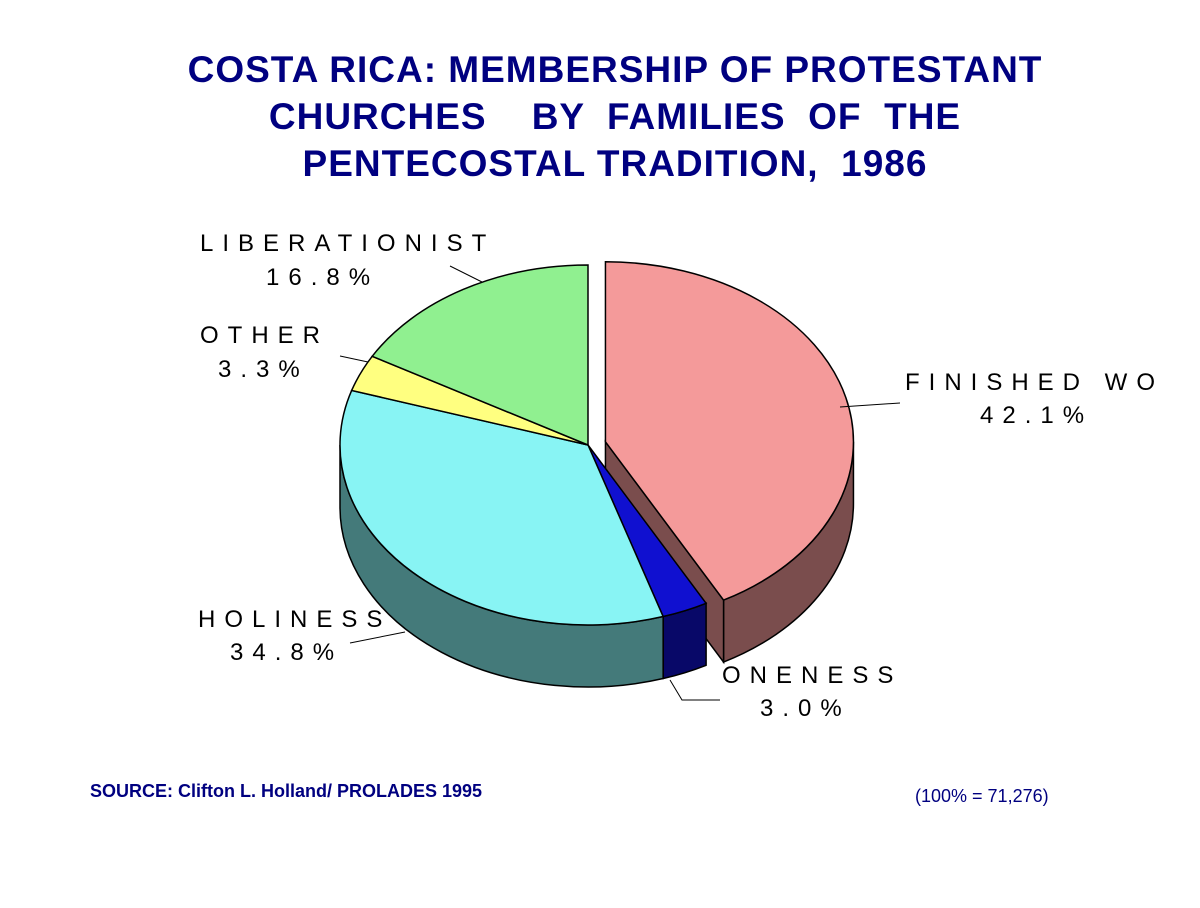  What do you see at coordinates (615, 163) in the screenshot?
I see `chart-title: PENTECOSTAL TRADITION, 1986` at bounding box center [615, 163].